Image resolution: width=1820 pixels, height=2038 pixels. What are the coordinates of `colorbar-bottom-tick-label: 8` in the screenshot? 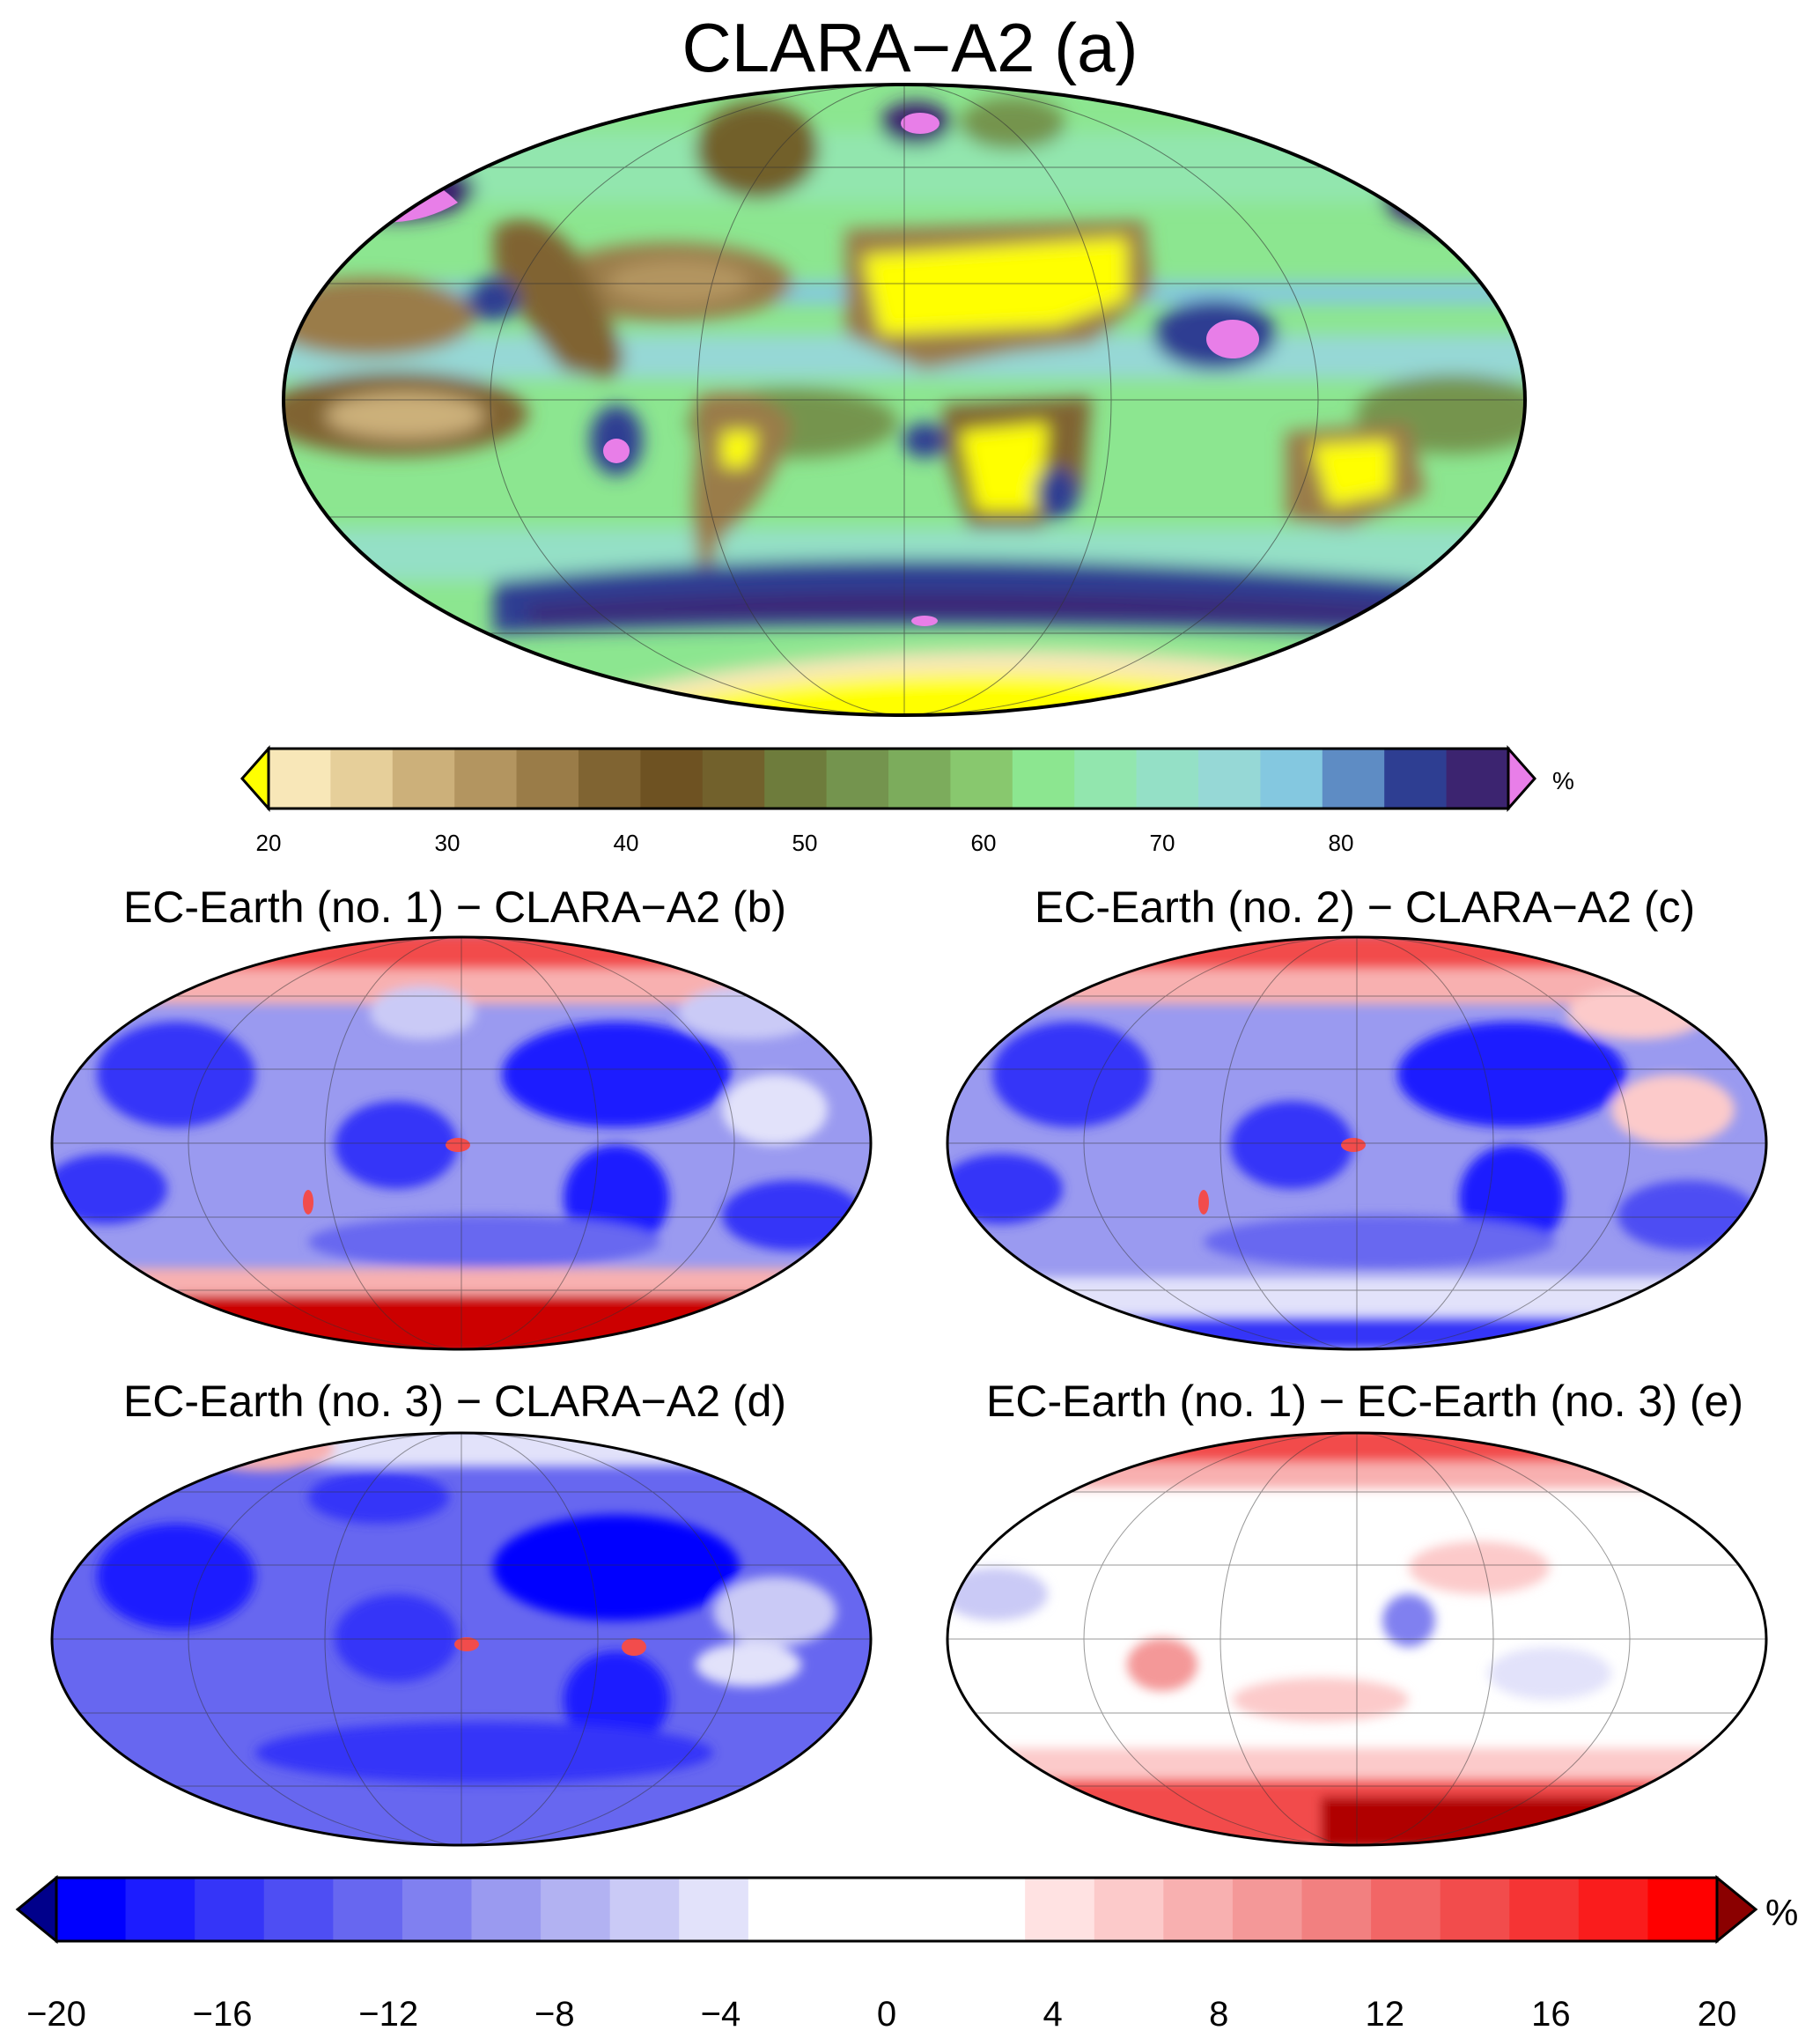 It's located at (1218, 2014).